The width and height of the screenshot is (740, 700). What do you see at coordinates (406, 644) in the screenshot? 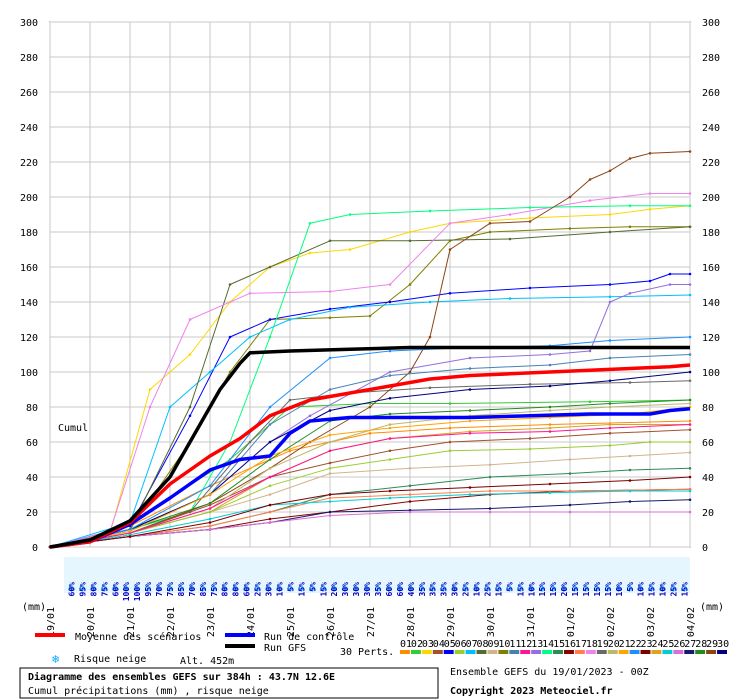
I see `pert-number: 01` at bounding box center [406, 644].